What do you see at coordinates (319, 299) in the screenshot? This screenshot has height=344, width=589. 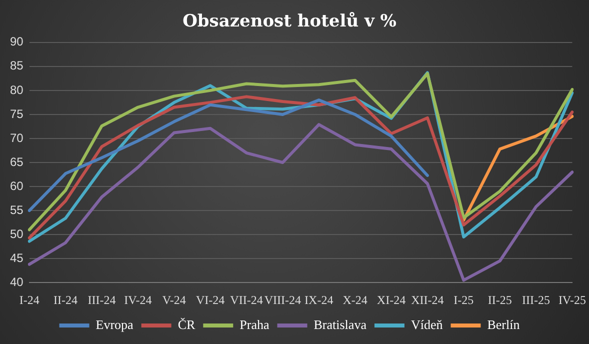 I see `x-tick-label: IX-24` at bounding box center [319, 299].